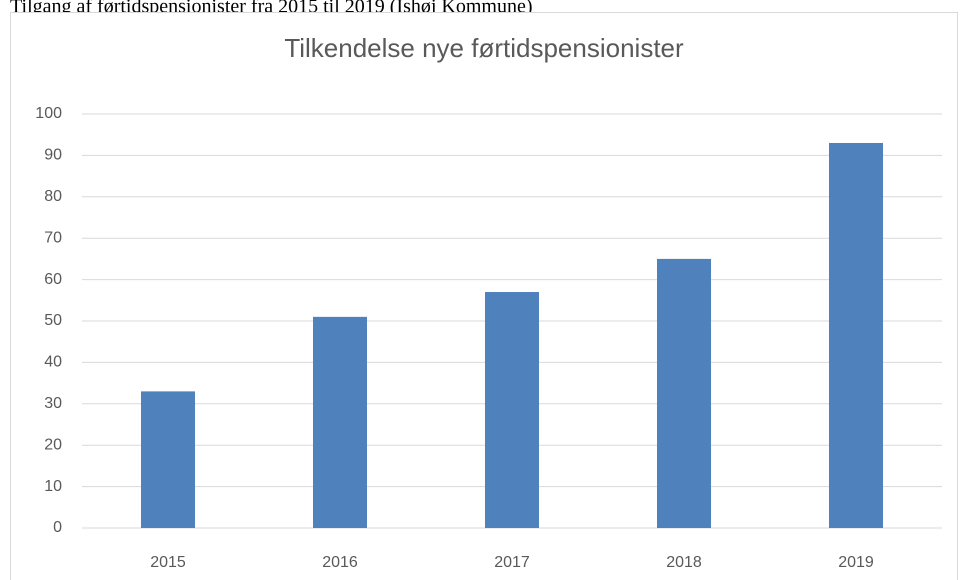 Image resolution: width=960 pixels, height=580 pixels. What do you see at coordinates (340, 562) in the screenshot?
I see `x-tick-label: 2016` at bounding box center [340, 562].